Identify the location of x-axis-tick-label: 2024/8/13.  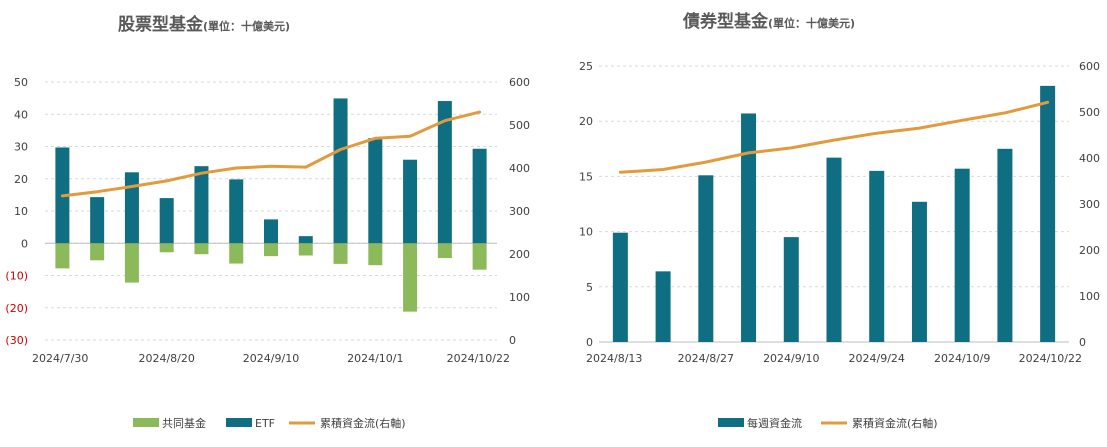
(614, 358).